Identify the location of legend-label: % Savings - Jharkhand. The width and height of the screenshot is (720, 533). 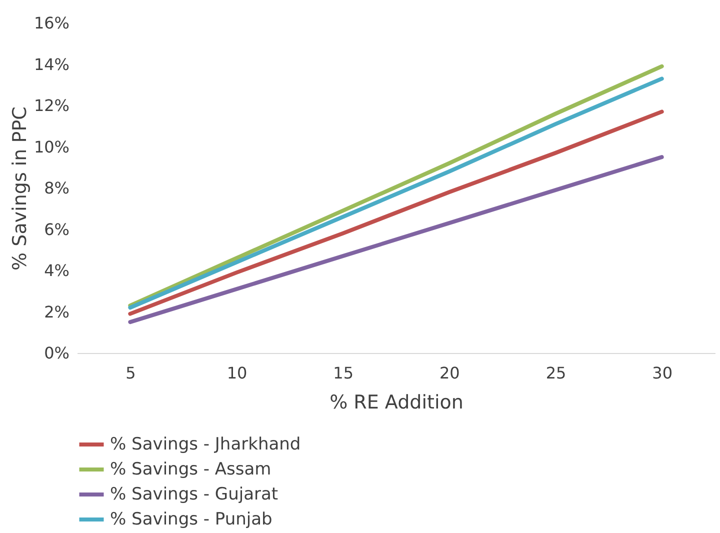
(205, 444).